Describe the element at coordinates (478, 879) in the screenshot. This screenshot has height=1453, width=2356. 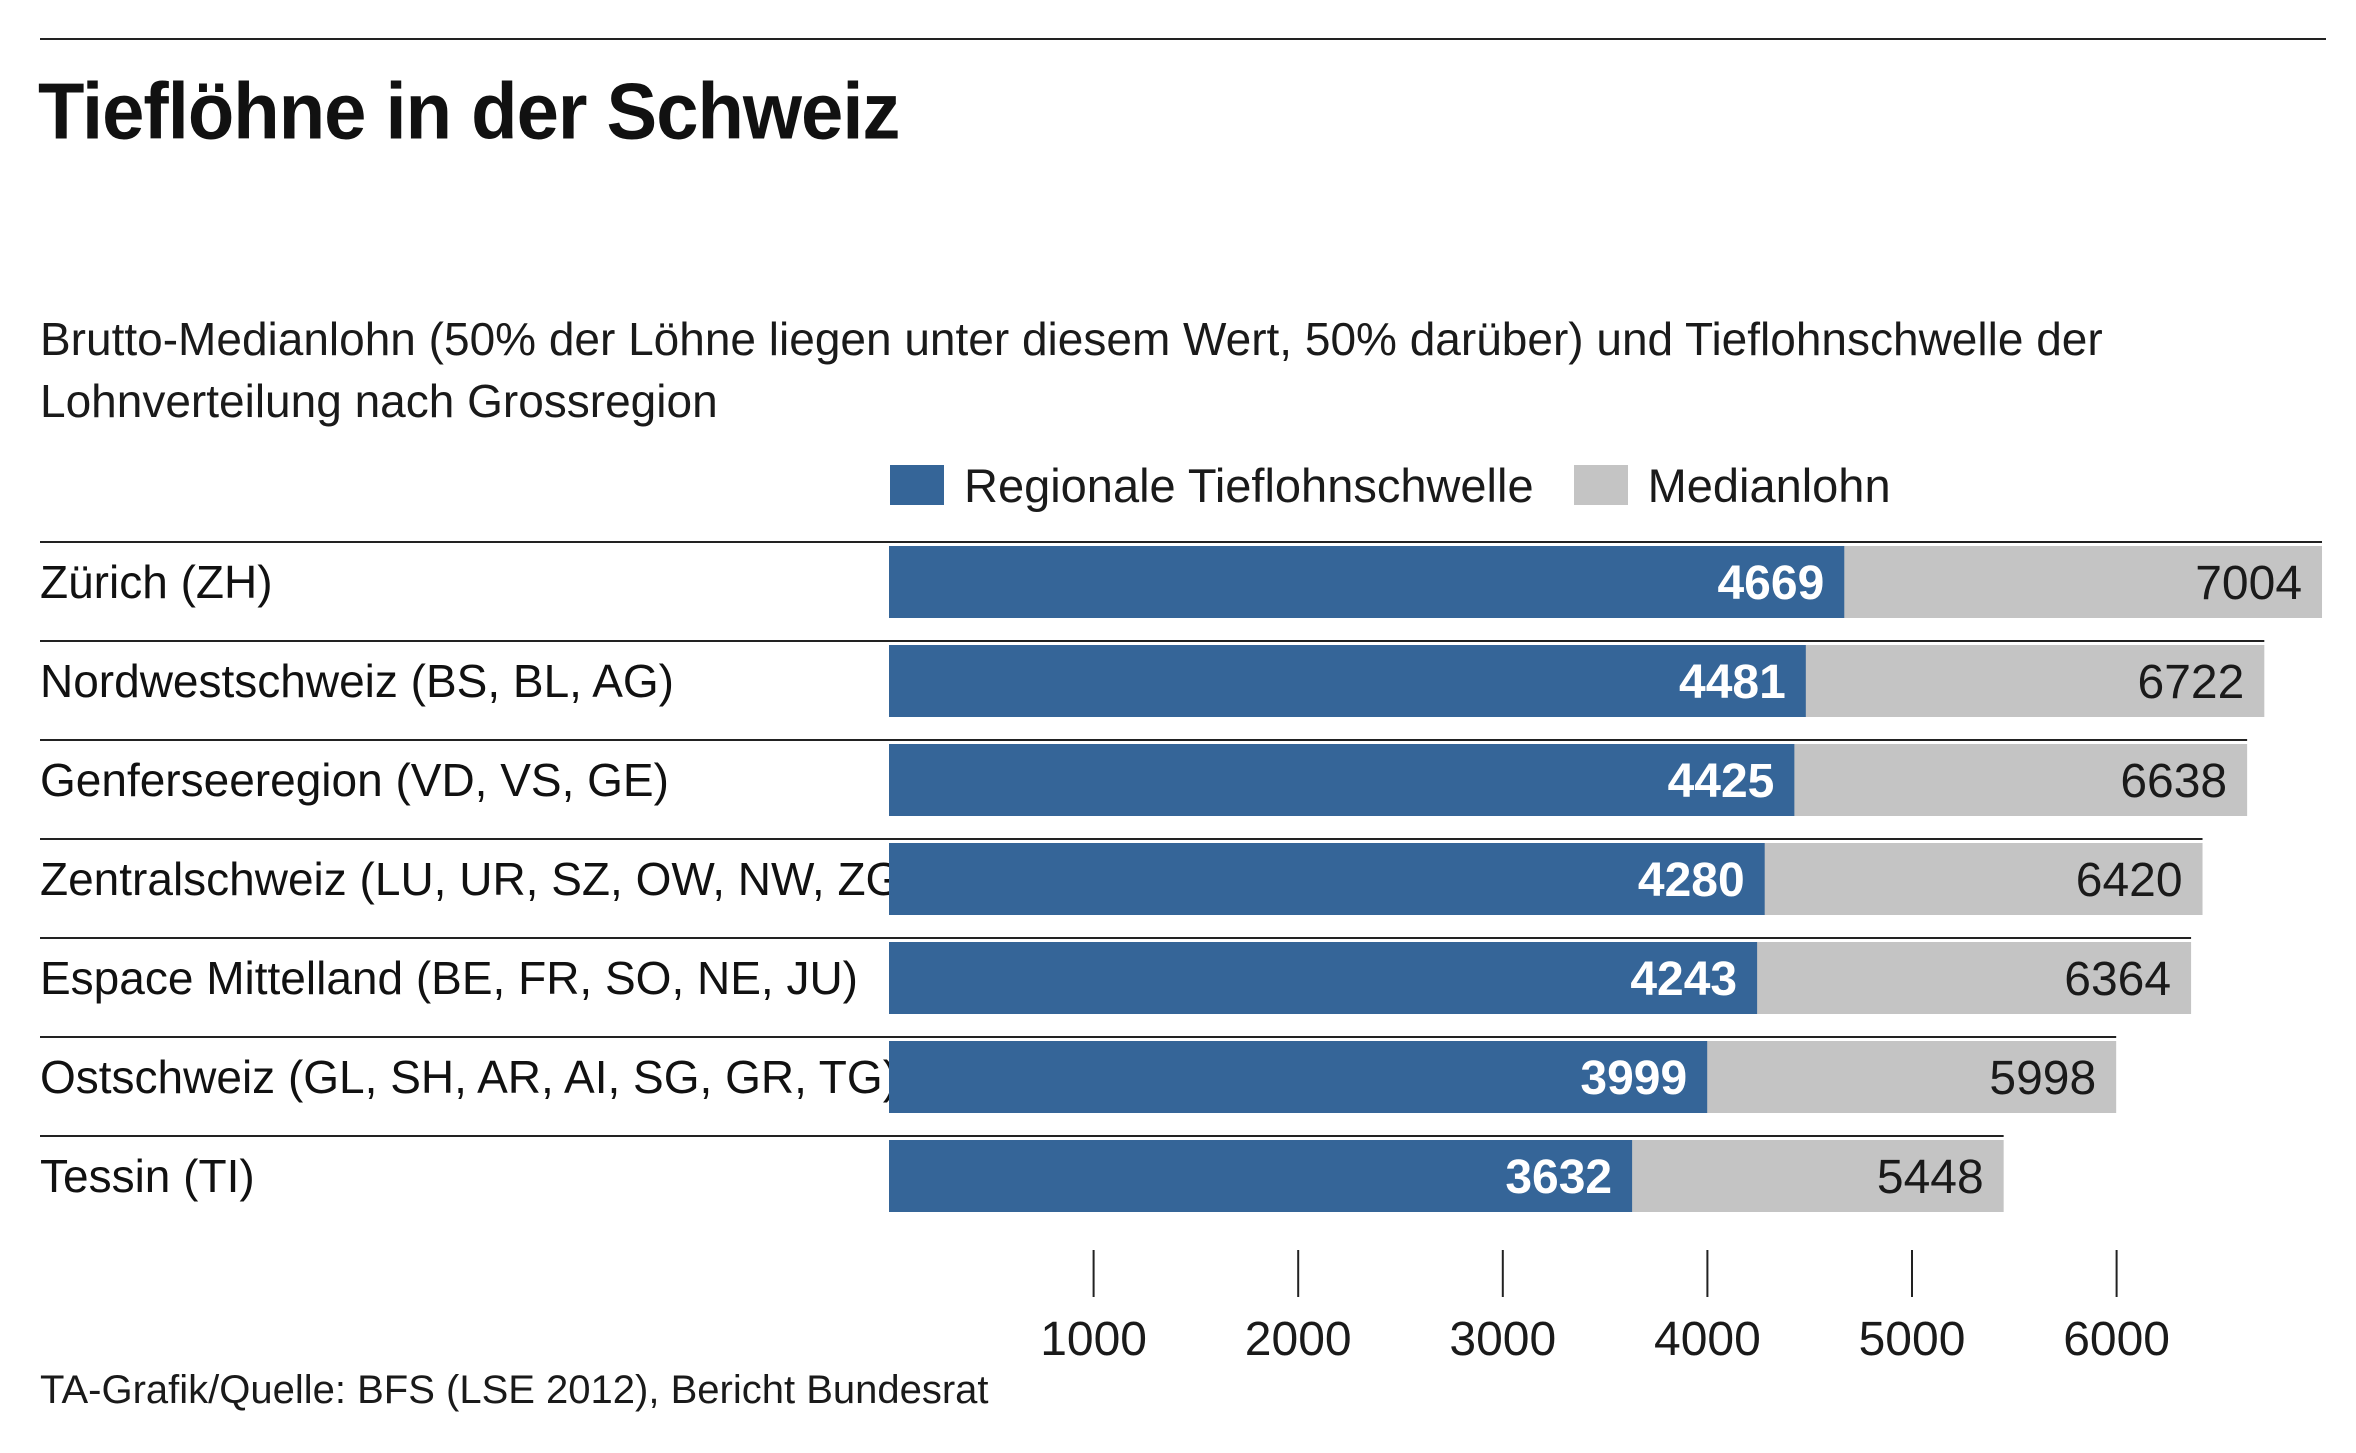
I see `category-label: Zentralschweiz (LU, UR, SZ, OW, NW, ZG)` at that location.